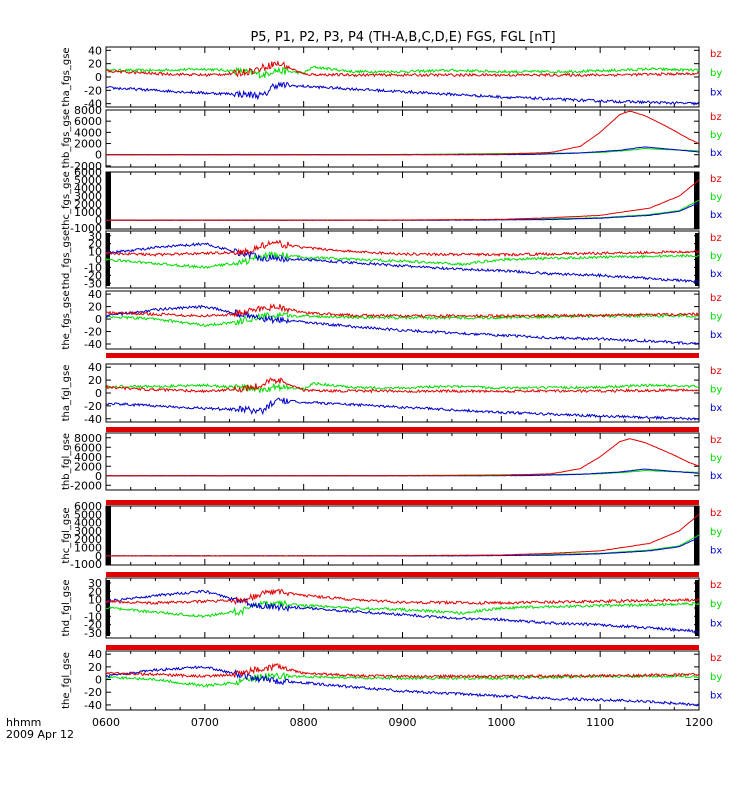 The image size is (750, 800). What do you see at coordinates (66, 76) in the screenshot?
I see `panel-label: tha_fgs_gse` at bounding box center [66, 76].